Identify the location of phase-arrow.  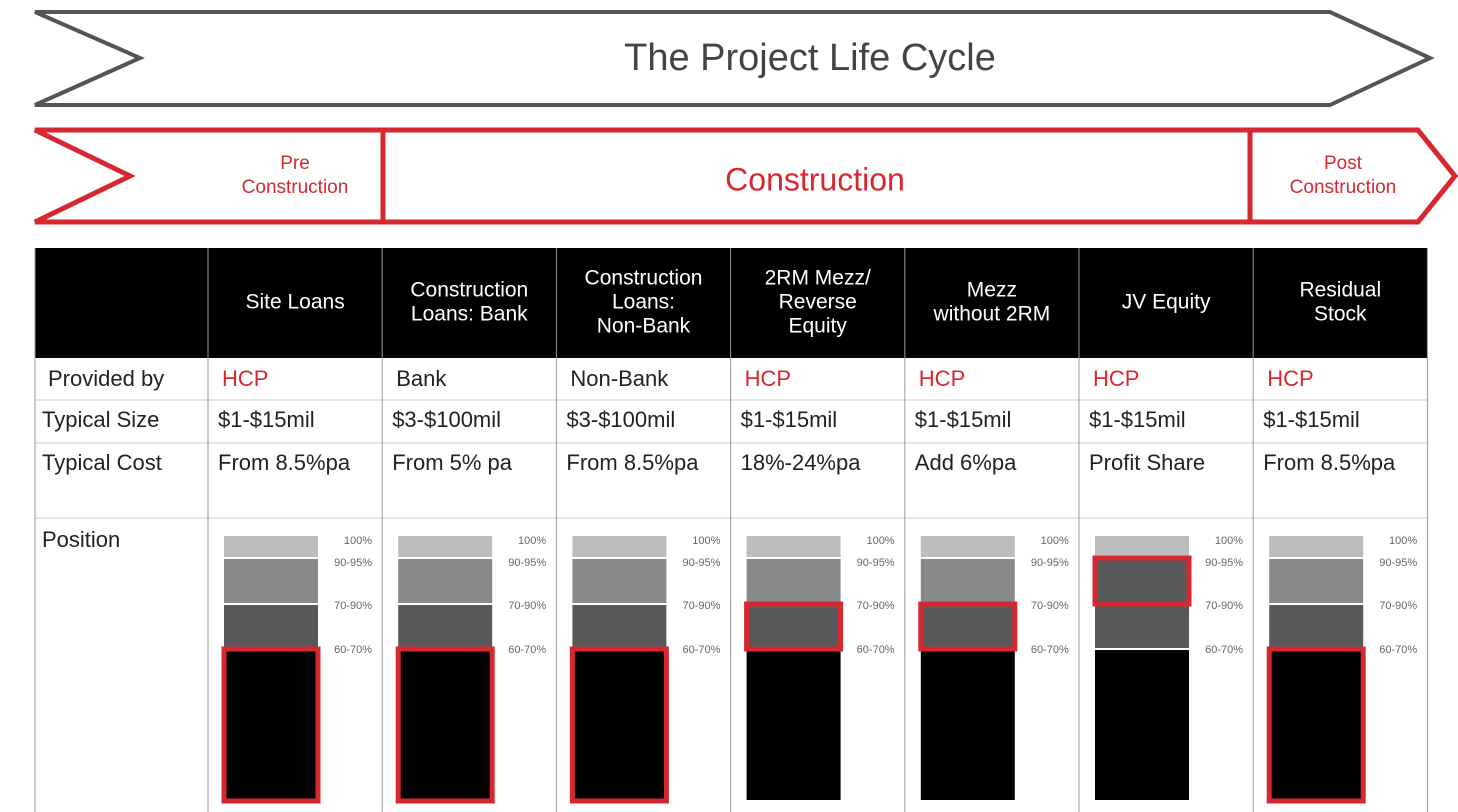
(745, 176).